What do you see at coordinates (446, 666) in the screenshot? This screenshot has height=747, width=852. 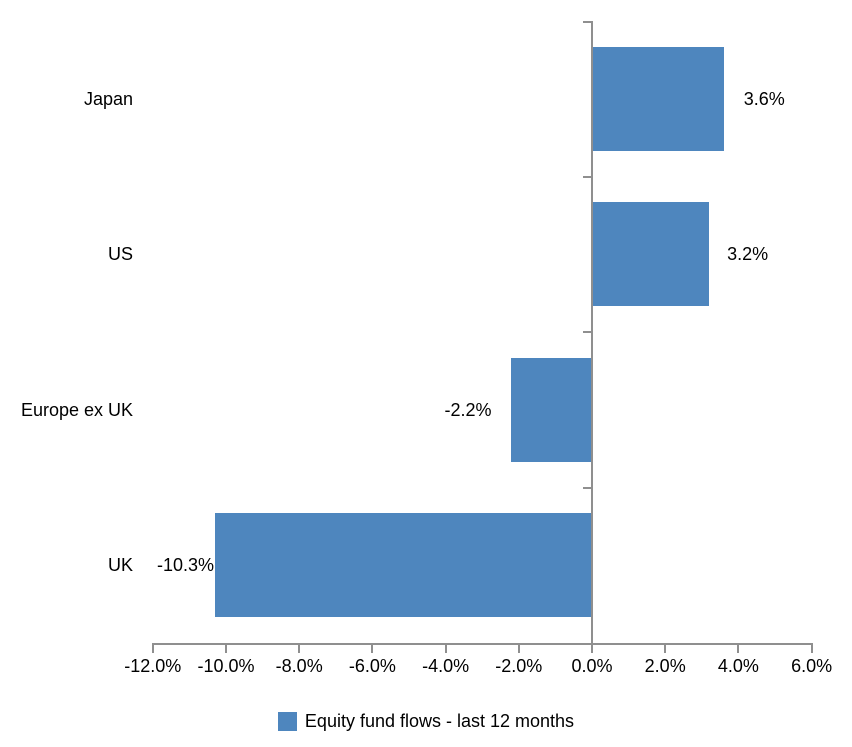 I see `x-axis-tick-label: -4.0%` at bounding box center [446, 666].